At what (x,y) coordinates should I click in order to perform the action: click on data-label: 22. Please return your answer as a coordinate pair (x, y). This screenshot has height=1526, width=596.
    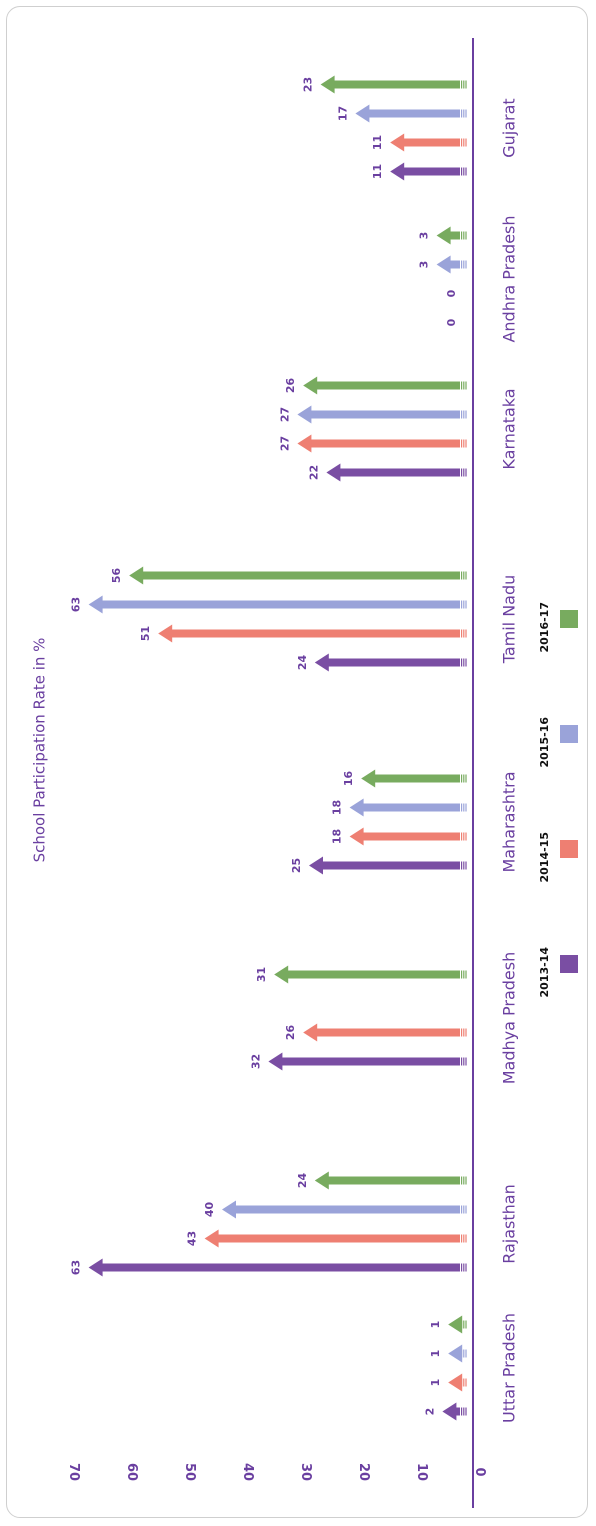
    Looking at the image, I should click on (313, 472).